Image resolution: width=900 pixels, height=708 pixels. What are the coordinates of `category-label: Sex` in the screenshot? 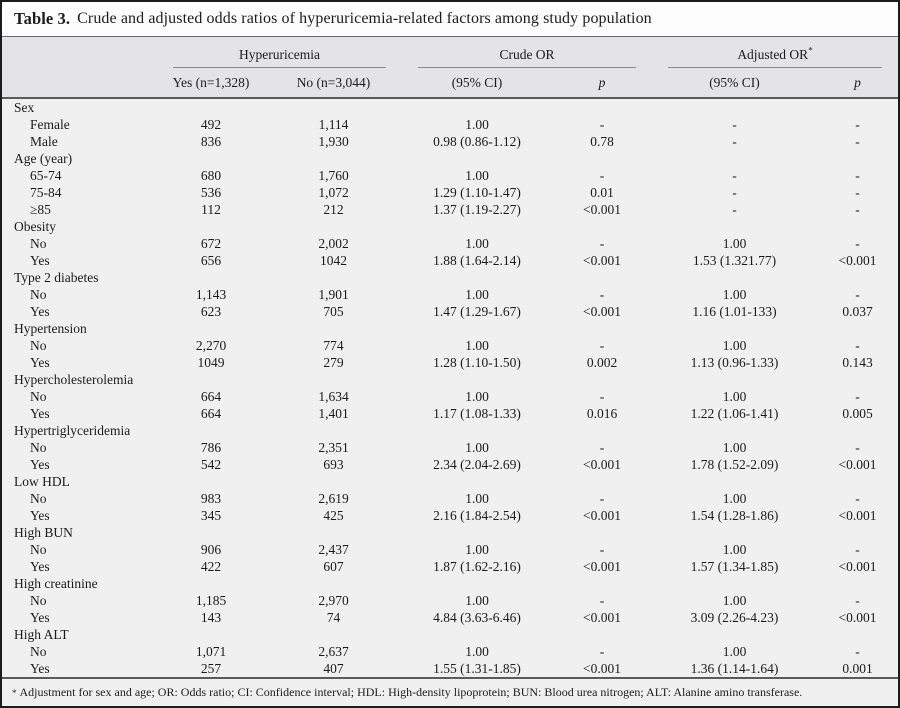 It's located at (24, 107).